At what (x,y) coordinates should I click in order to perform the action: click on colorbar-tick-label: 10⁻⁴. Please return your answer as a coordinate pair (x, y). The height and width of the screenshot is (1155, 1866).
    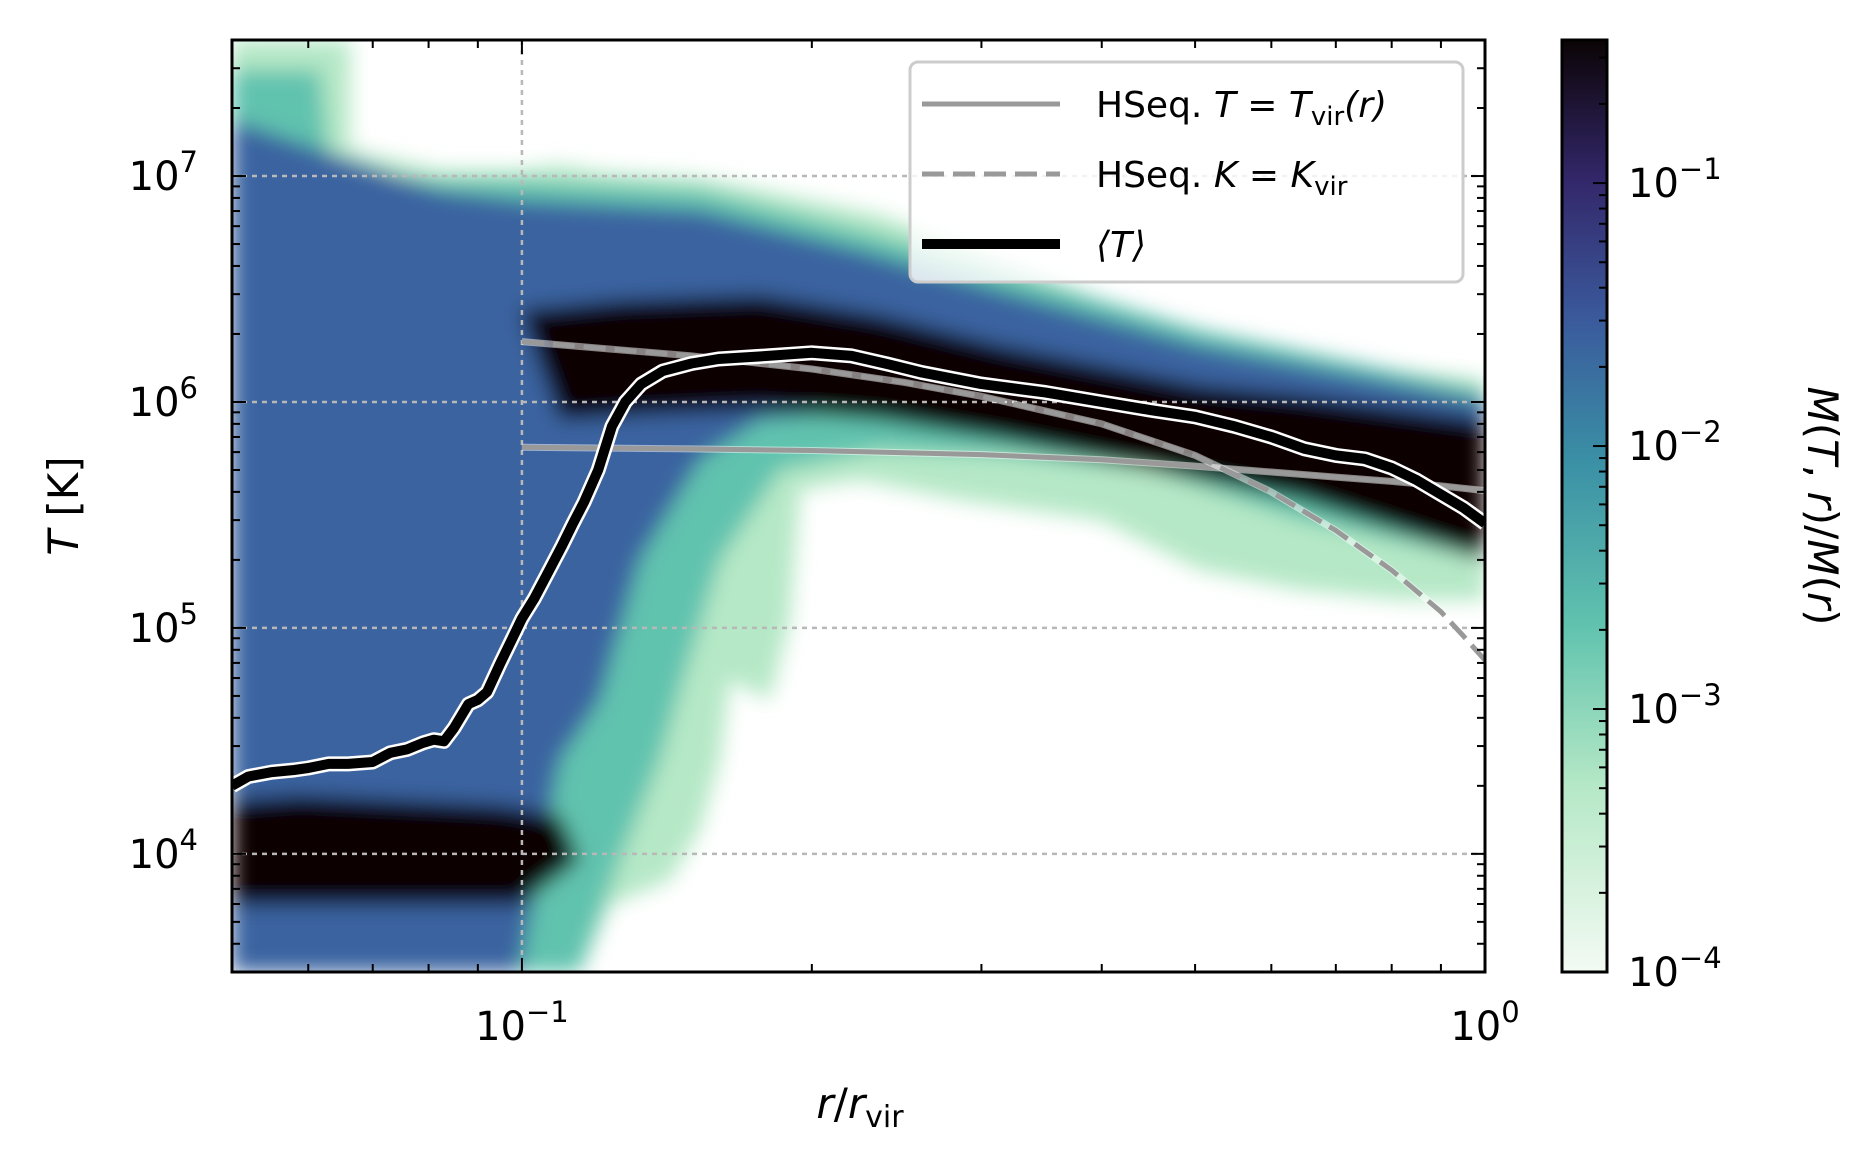
    Looking at the image, I should click on (1675, 968).